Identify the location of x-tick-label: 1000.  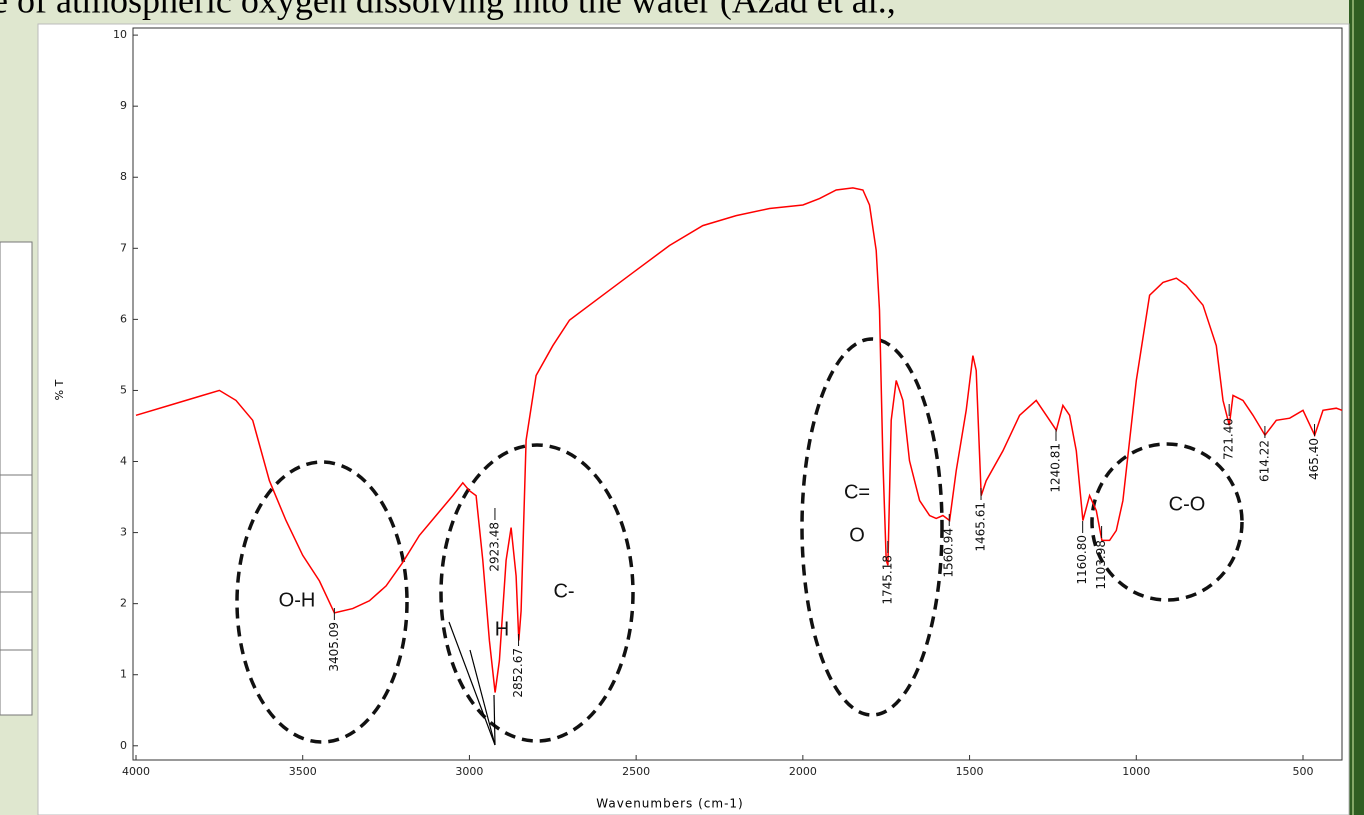
(1136, 771).